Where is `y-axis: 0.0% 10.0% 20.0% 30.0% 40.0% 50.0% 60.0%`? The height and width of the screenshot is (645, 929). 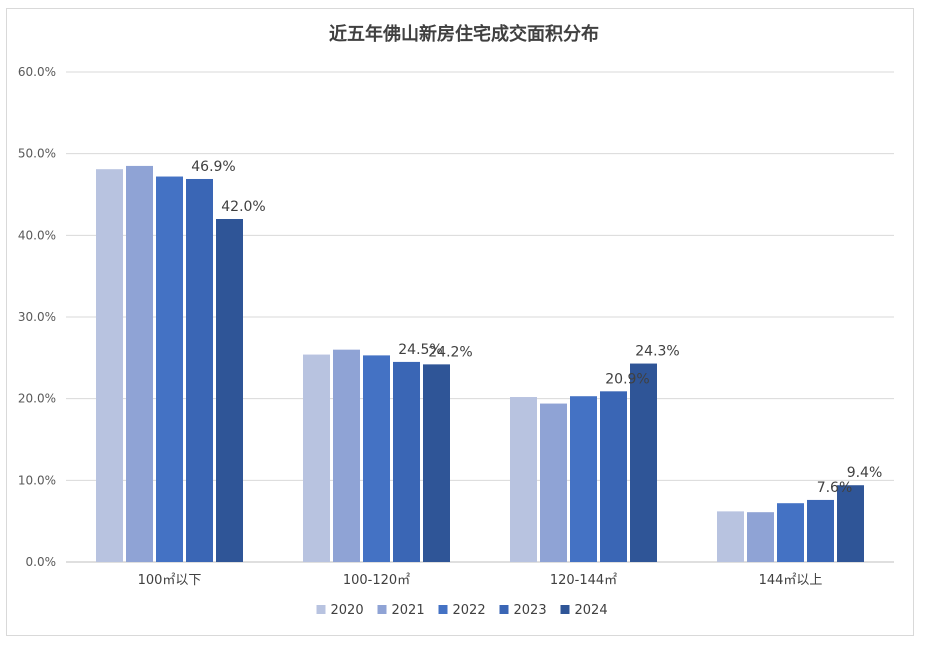
y-axis: 0.0% 10.0% 20.0% 30.0% 40.0% 50.0% 60.0% is located at coordinates (37, 317).